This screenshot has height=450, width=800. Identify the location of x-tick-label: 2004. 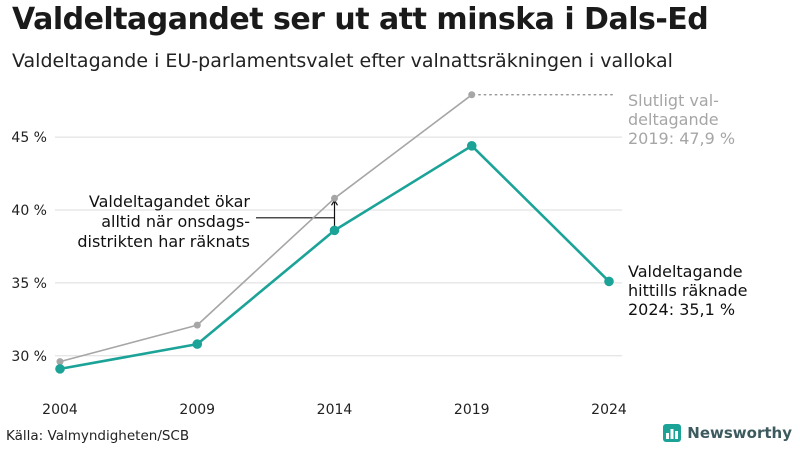
(60, 410).